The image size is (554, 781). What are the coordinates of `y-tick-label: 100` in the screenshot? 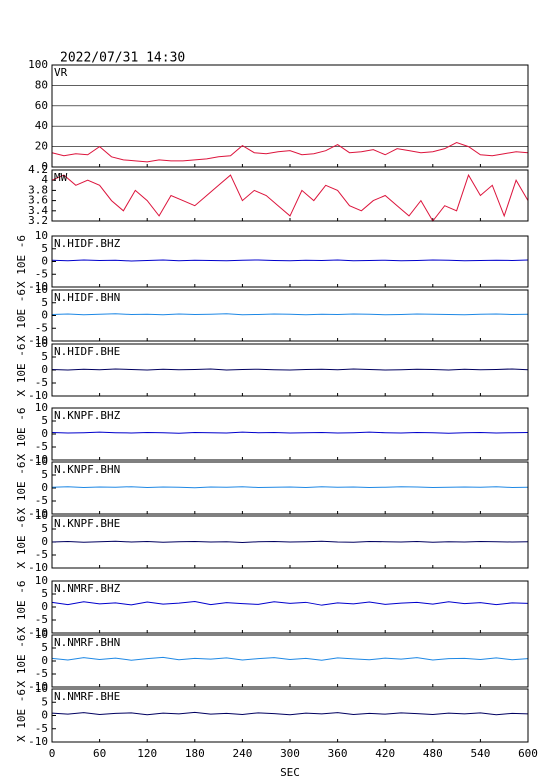 It's located at (38, 64).